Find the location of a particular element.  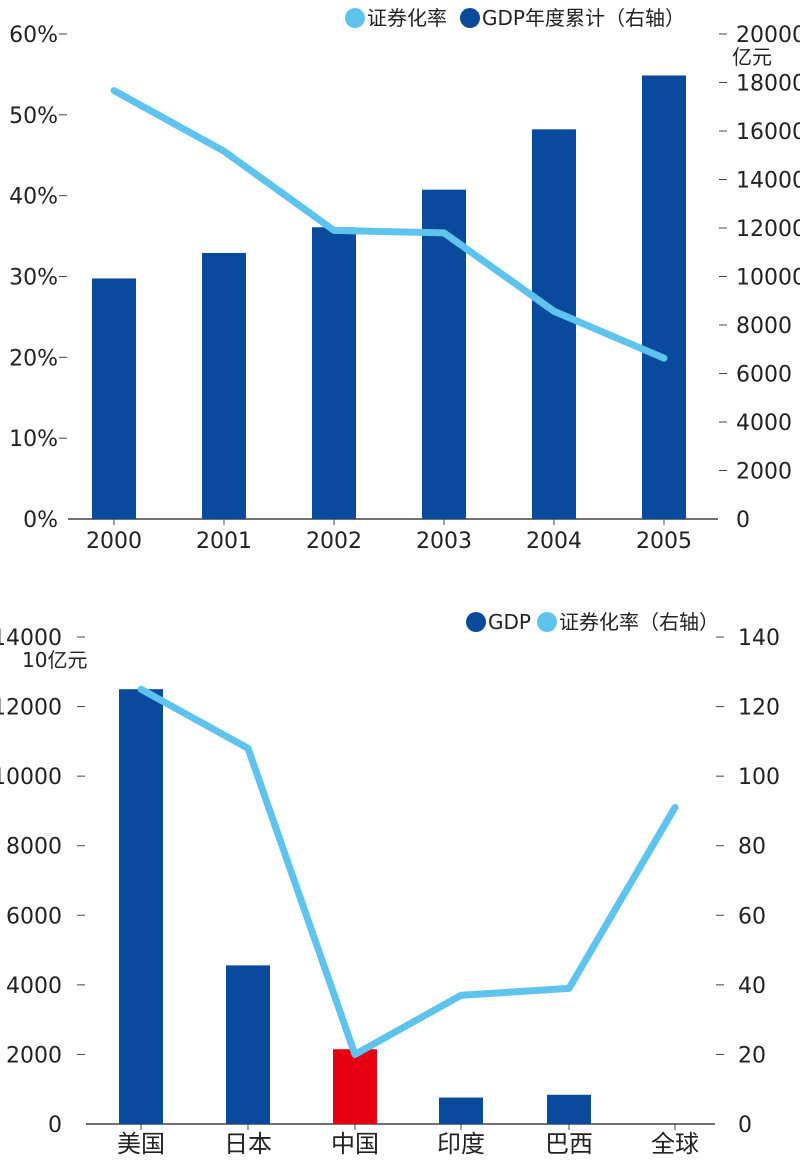

category-label: 2001 is located at coordinates (224, 541).